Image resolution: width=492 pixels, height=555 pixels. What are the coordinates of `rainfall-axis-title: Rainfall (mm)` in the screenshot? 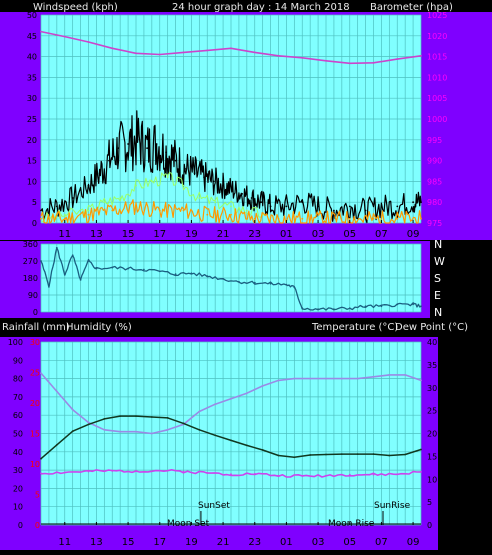 It's located at (36, 327).